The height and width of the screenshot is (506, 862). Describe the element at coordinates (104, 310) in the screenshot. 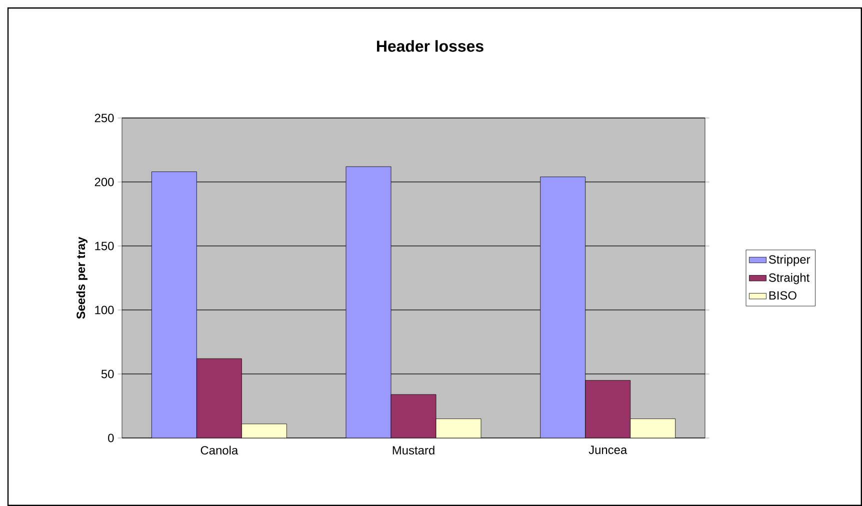

I see `y-tick-label: 100` at that location.